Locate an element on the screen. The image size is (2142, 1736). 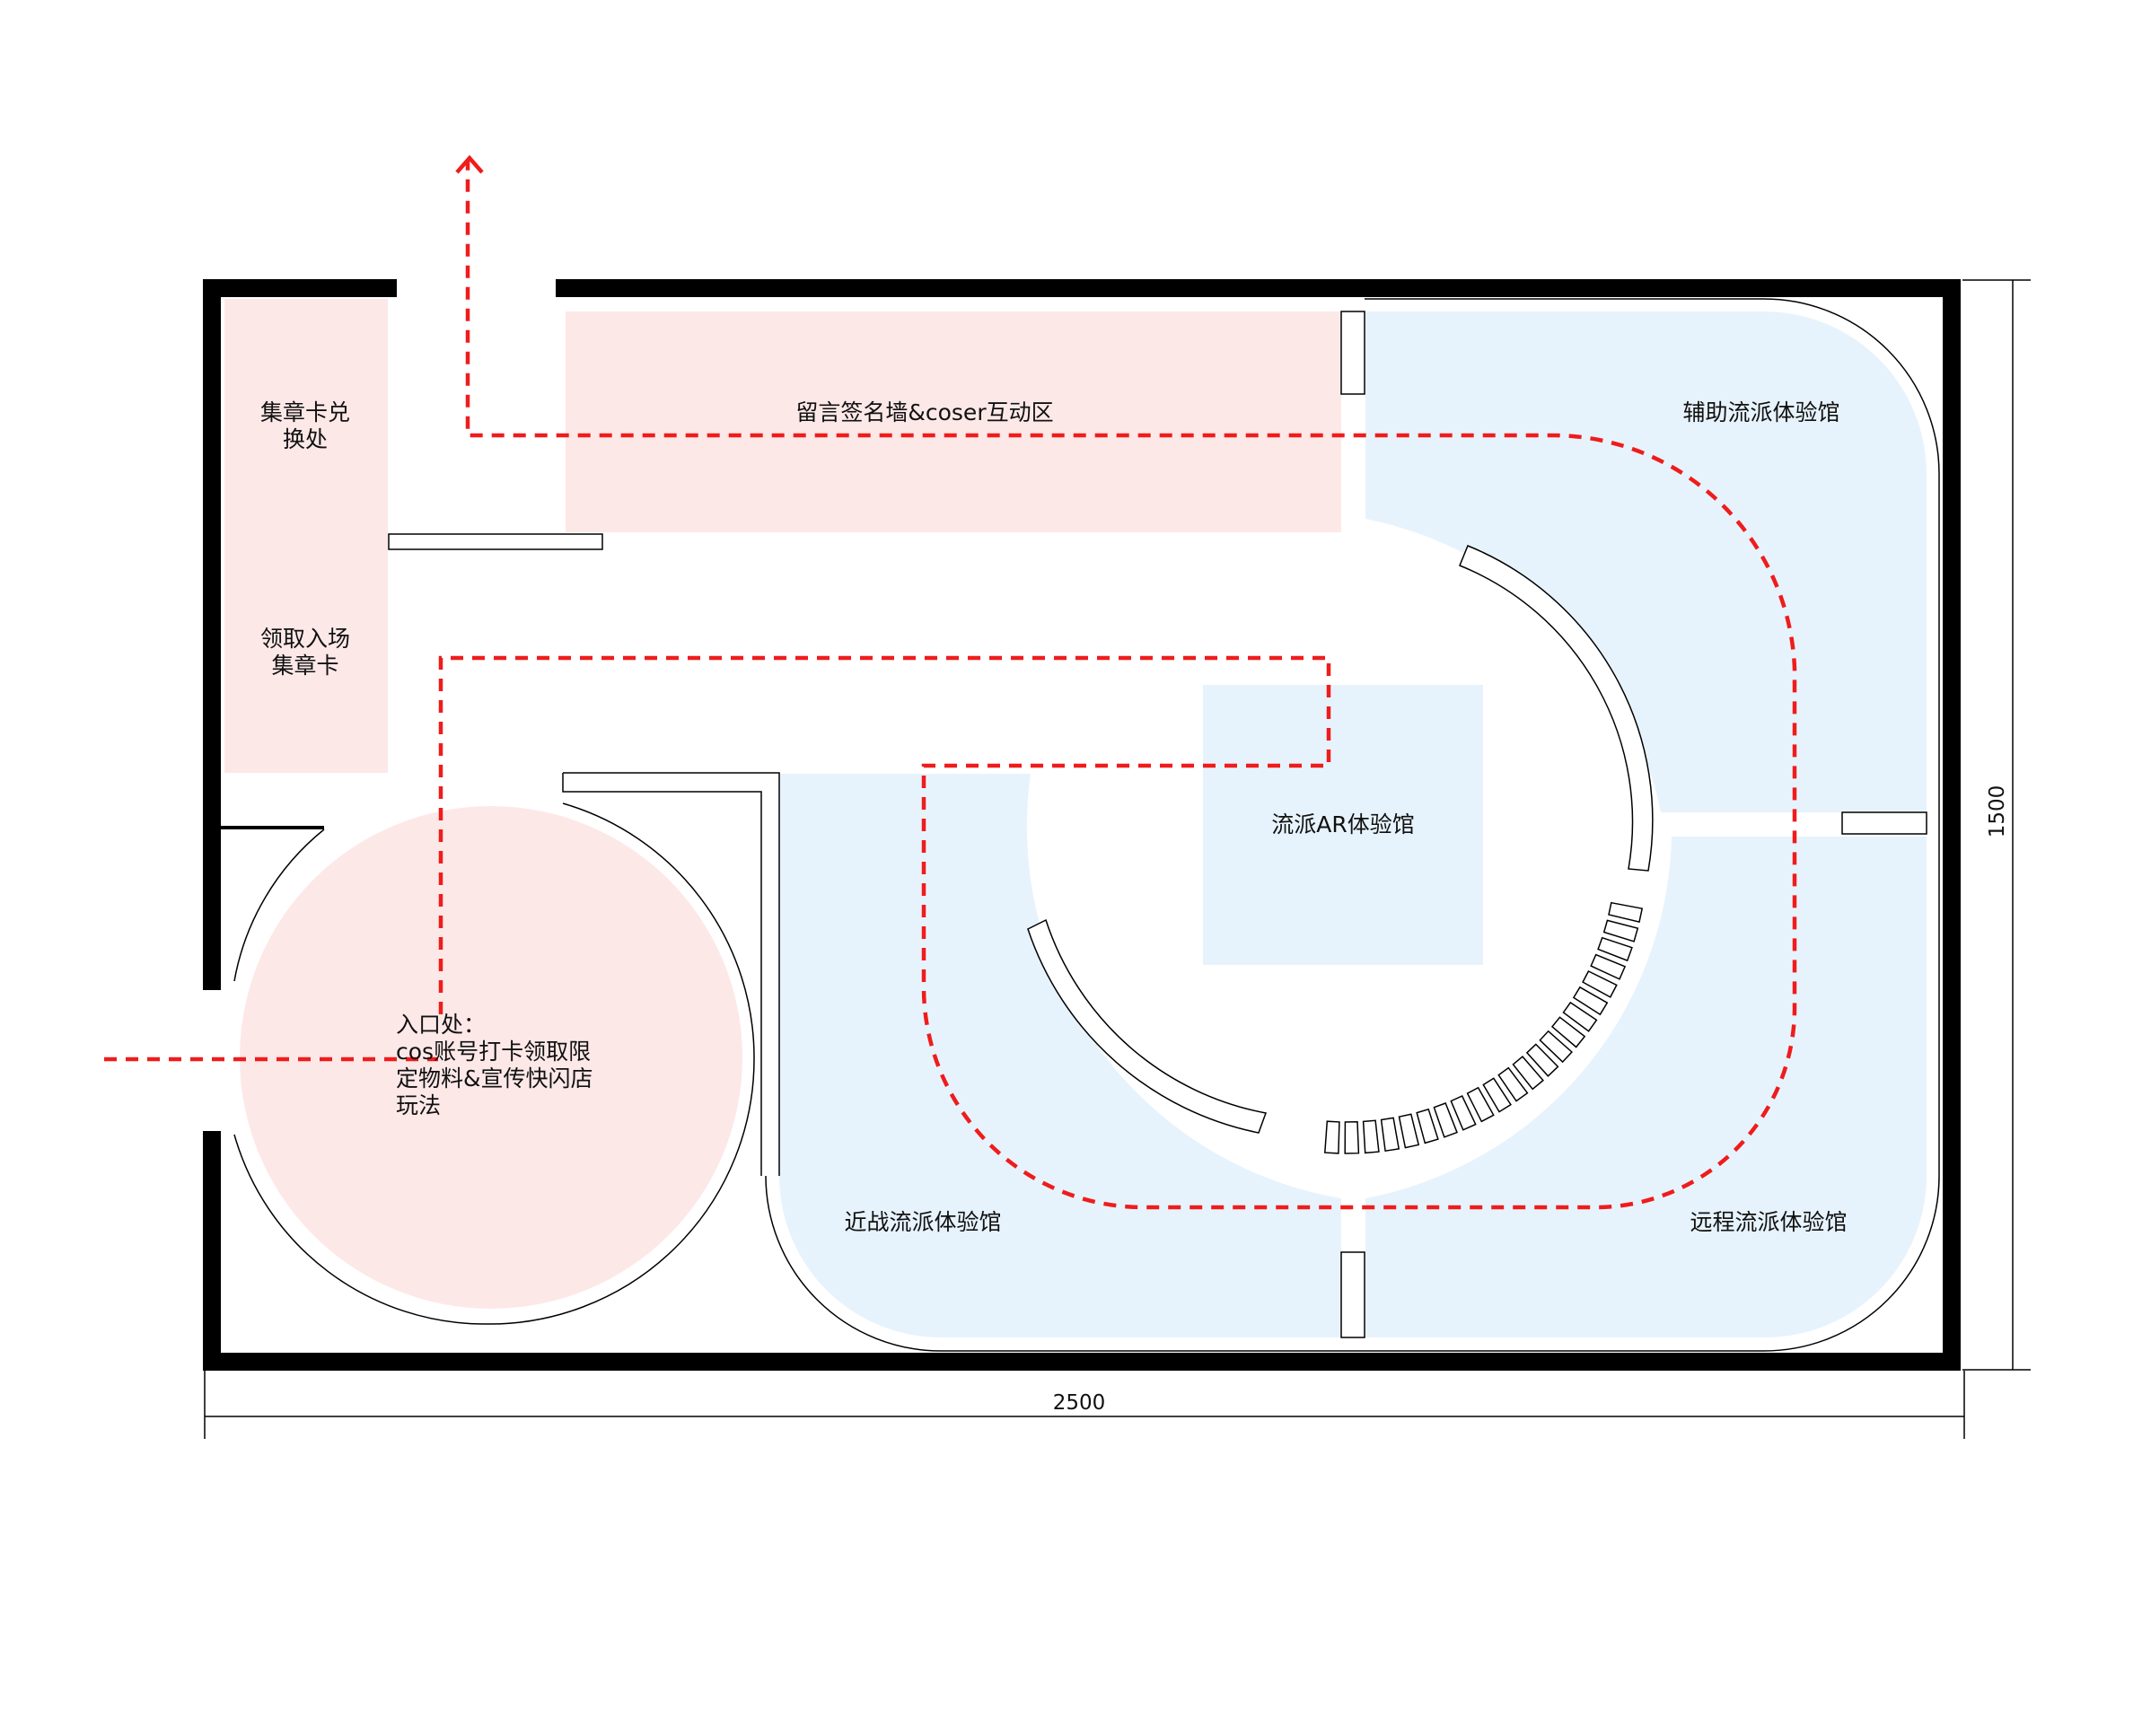
ar-hall-zone is located at coordinates (1343, 825).